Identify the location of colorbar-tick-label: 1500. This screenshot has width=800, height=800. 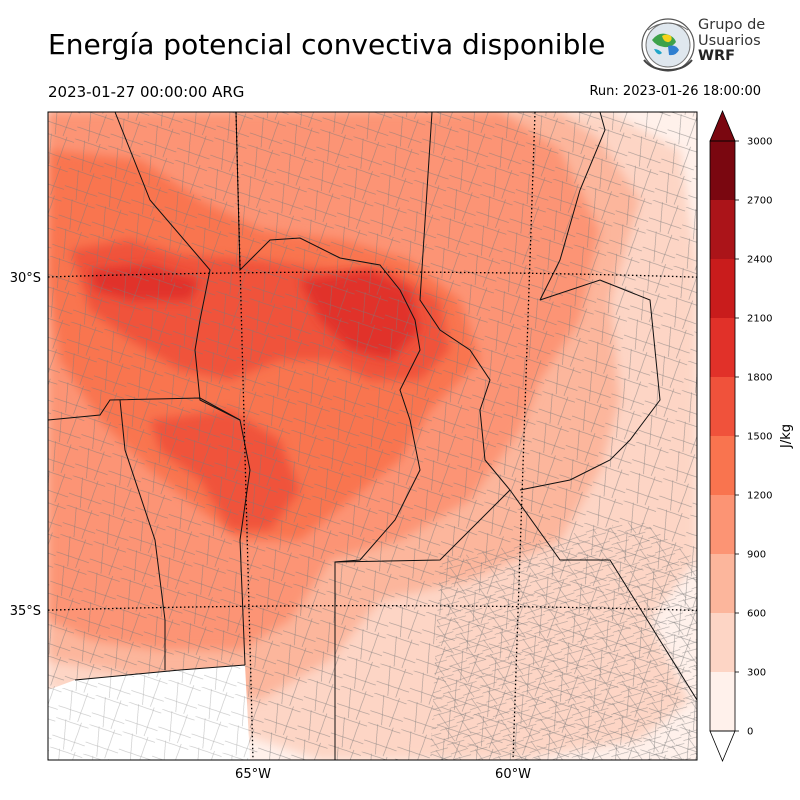
(759, 437).